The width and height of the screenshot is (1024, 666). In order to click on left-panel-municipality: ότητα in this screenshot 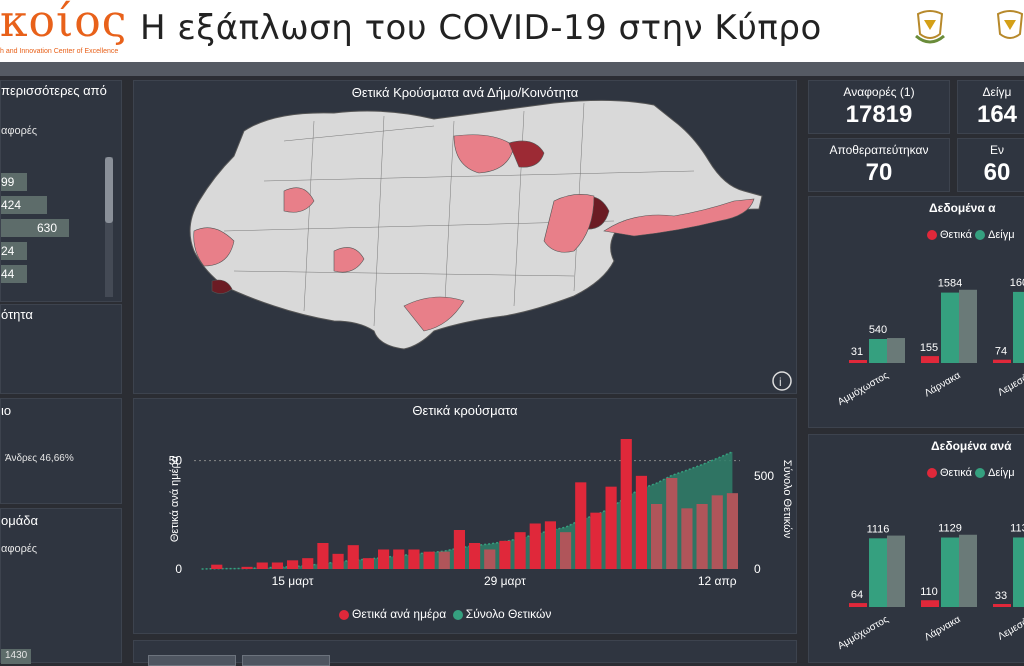, I will do `click(61, 349)`.